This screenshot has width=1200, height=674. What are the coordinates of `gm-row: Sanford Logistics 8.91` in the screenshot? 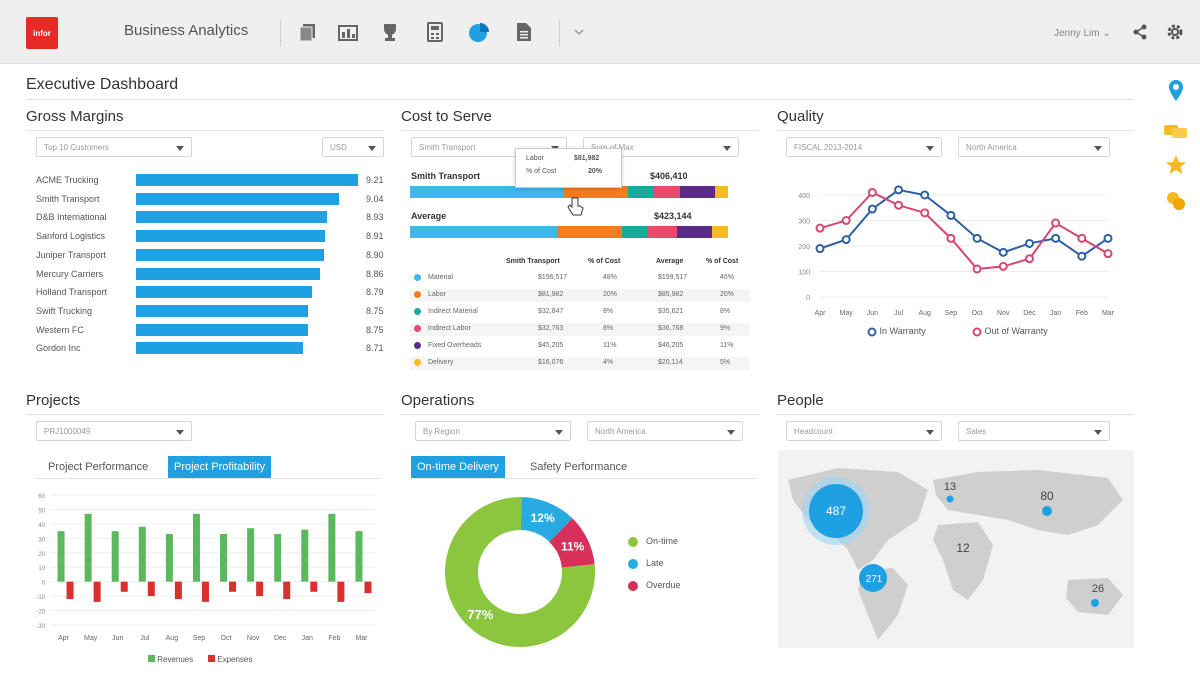 It's located at (214, 236).